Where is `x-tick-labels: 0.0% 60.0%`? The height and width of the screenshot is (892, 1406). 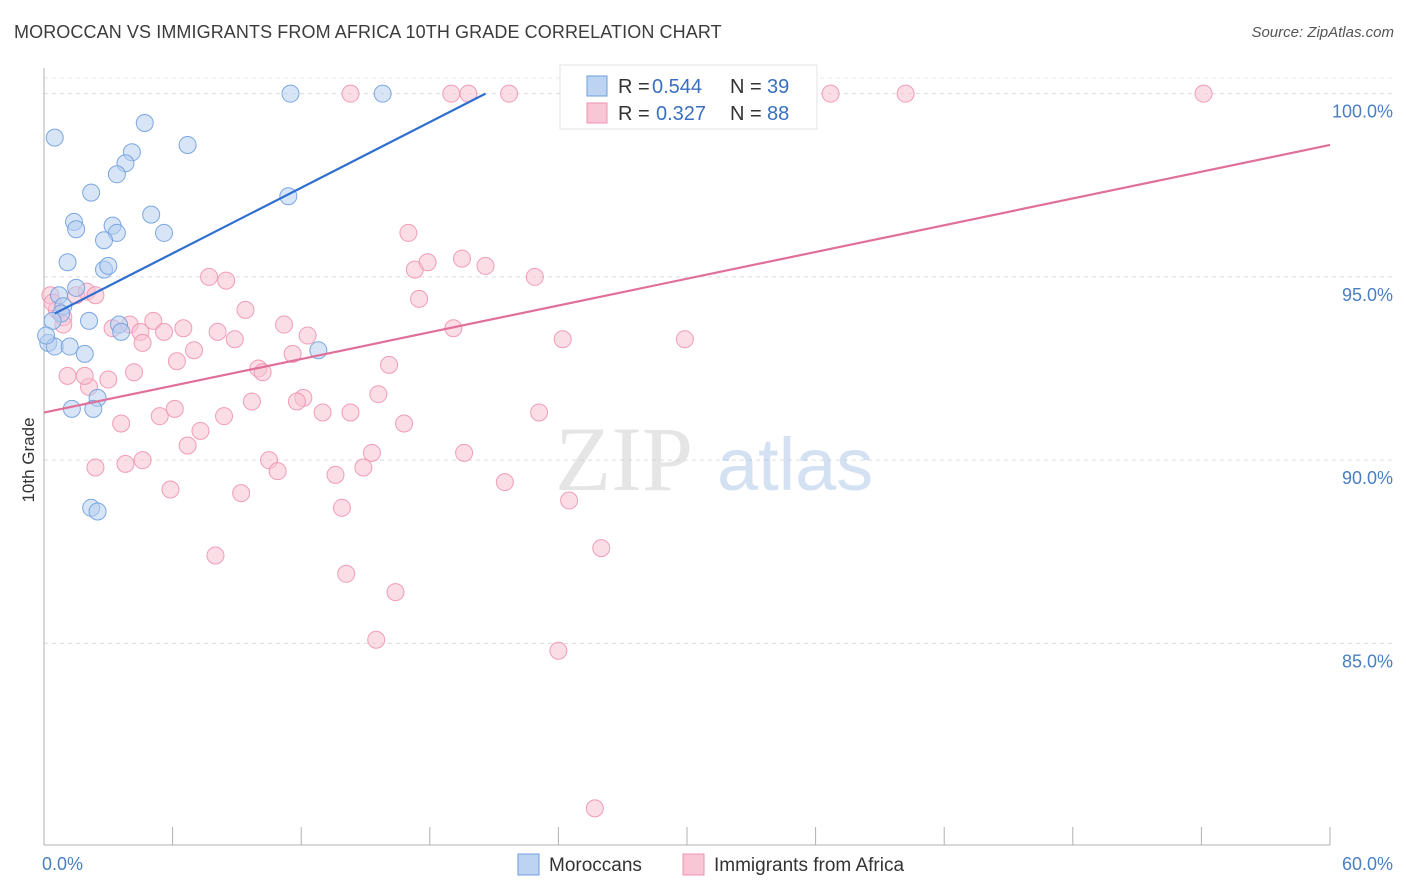 x-tick-labels: 0.0% 60.0% is located at coordinates (717, 864).